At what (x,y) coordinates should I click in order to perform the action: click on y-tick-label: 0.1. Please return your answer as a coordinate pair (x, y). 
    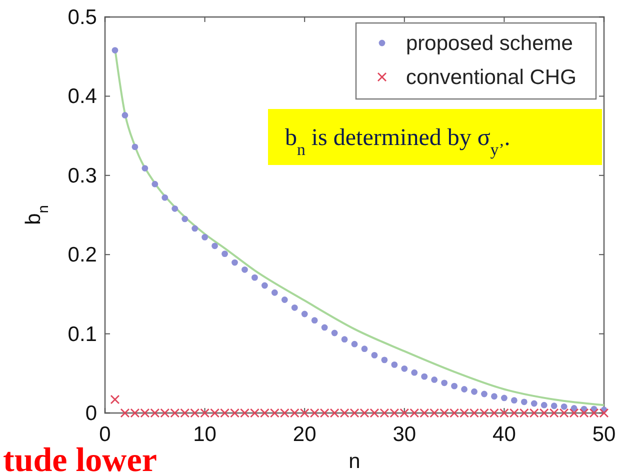
    Looking at the image, I should click on (82, 334).